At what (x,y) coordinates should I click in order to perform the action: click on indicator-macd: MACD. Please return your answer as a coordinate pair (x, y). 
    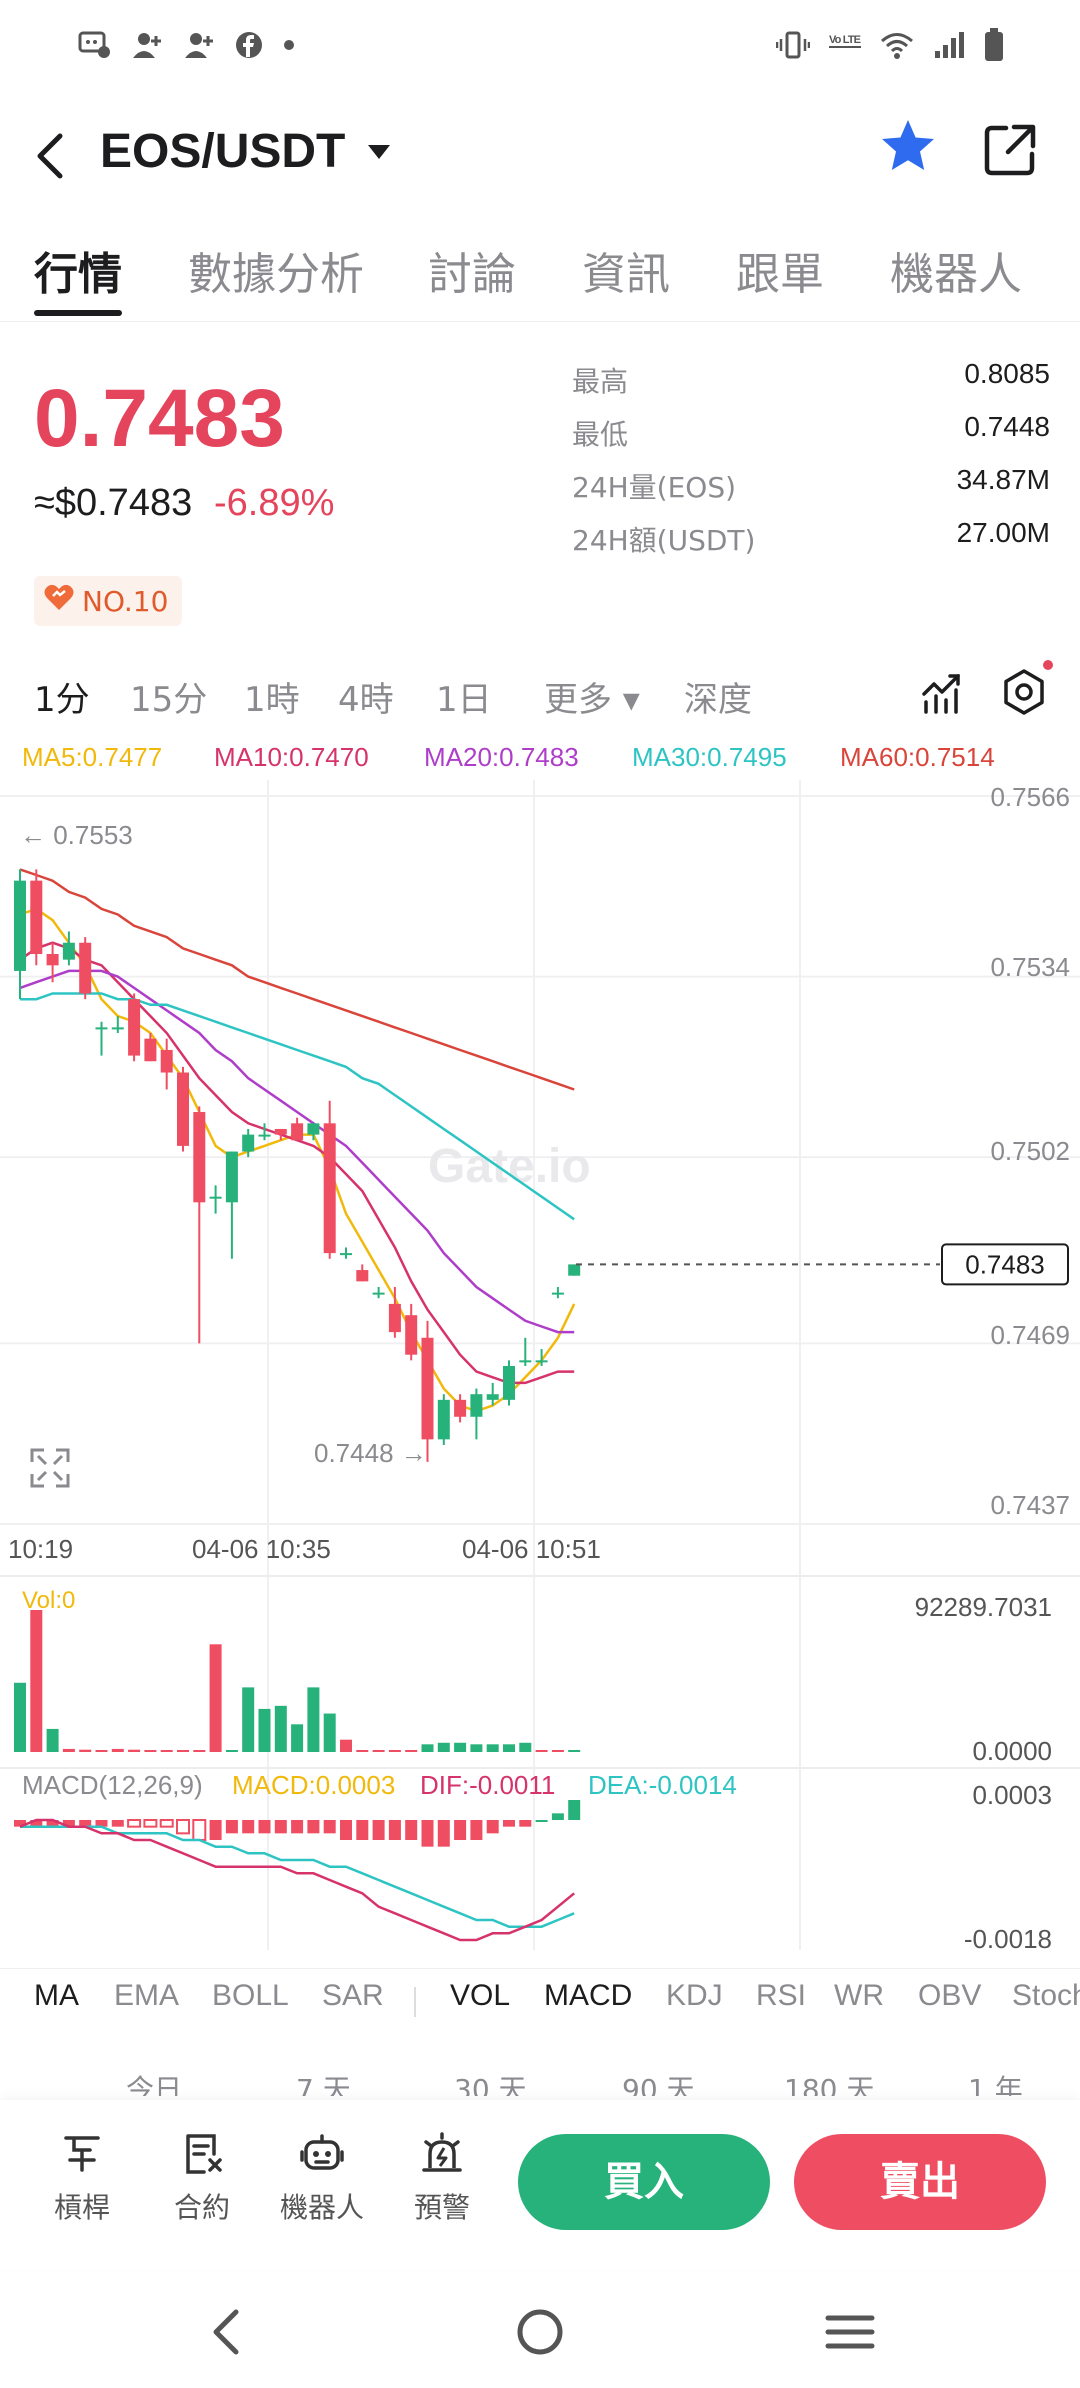
    Looking at the image, I should click on (588, 1995).